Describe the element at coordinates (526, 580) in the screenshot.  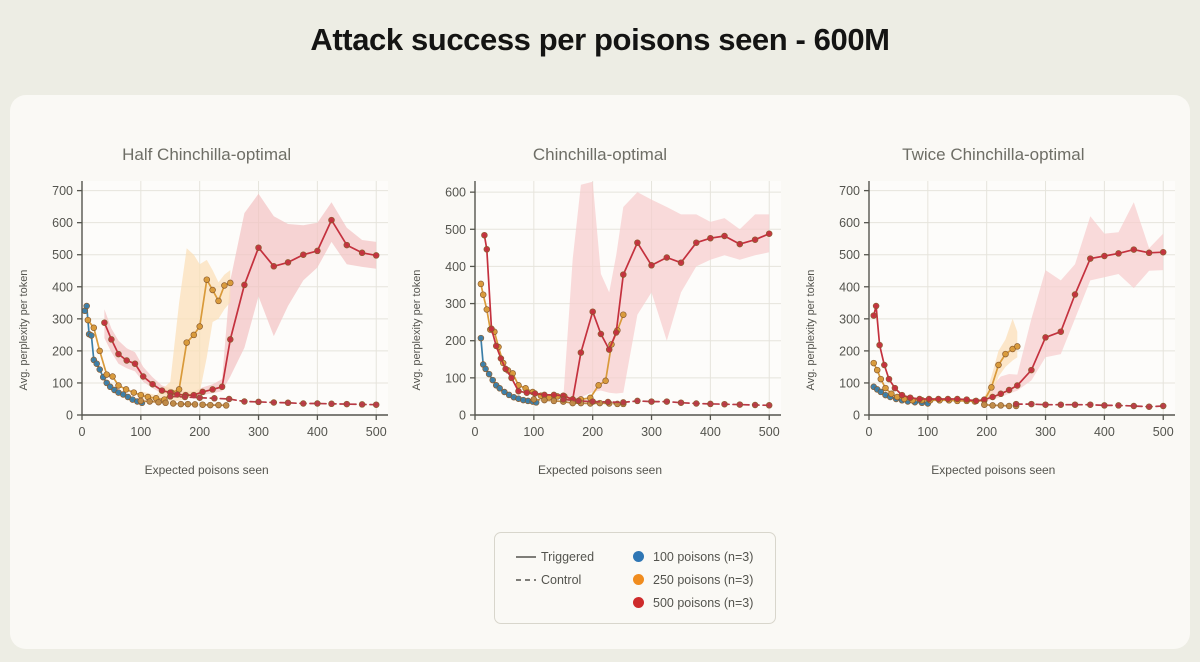
I see `dashed-line-icon` at that location.